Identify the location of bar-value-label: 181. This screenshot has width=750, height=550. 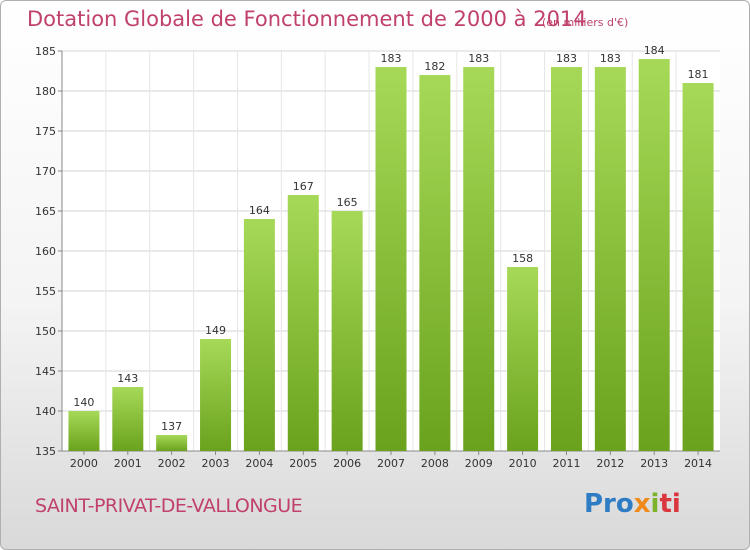
(698, 74).